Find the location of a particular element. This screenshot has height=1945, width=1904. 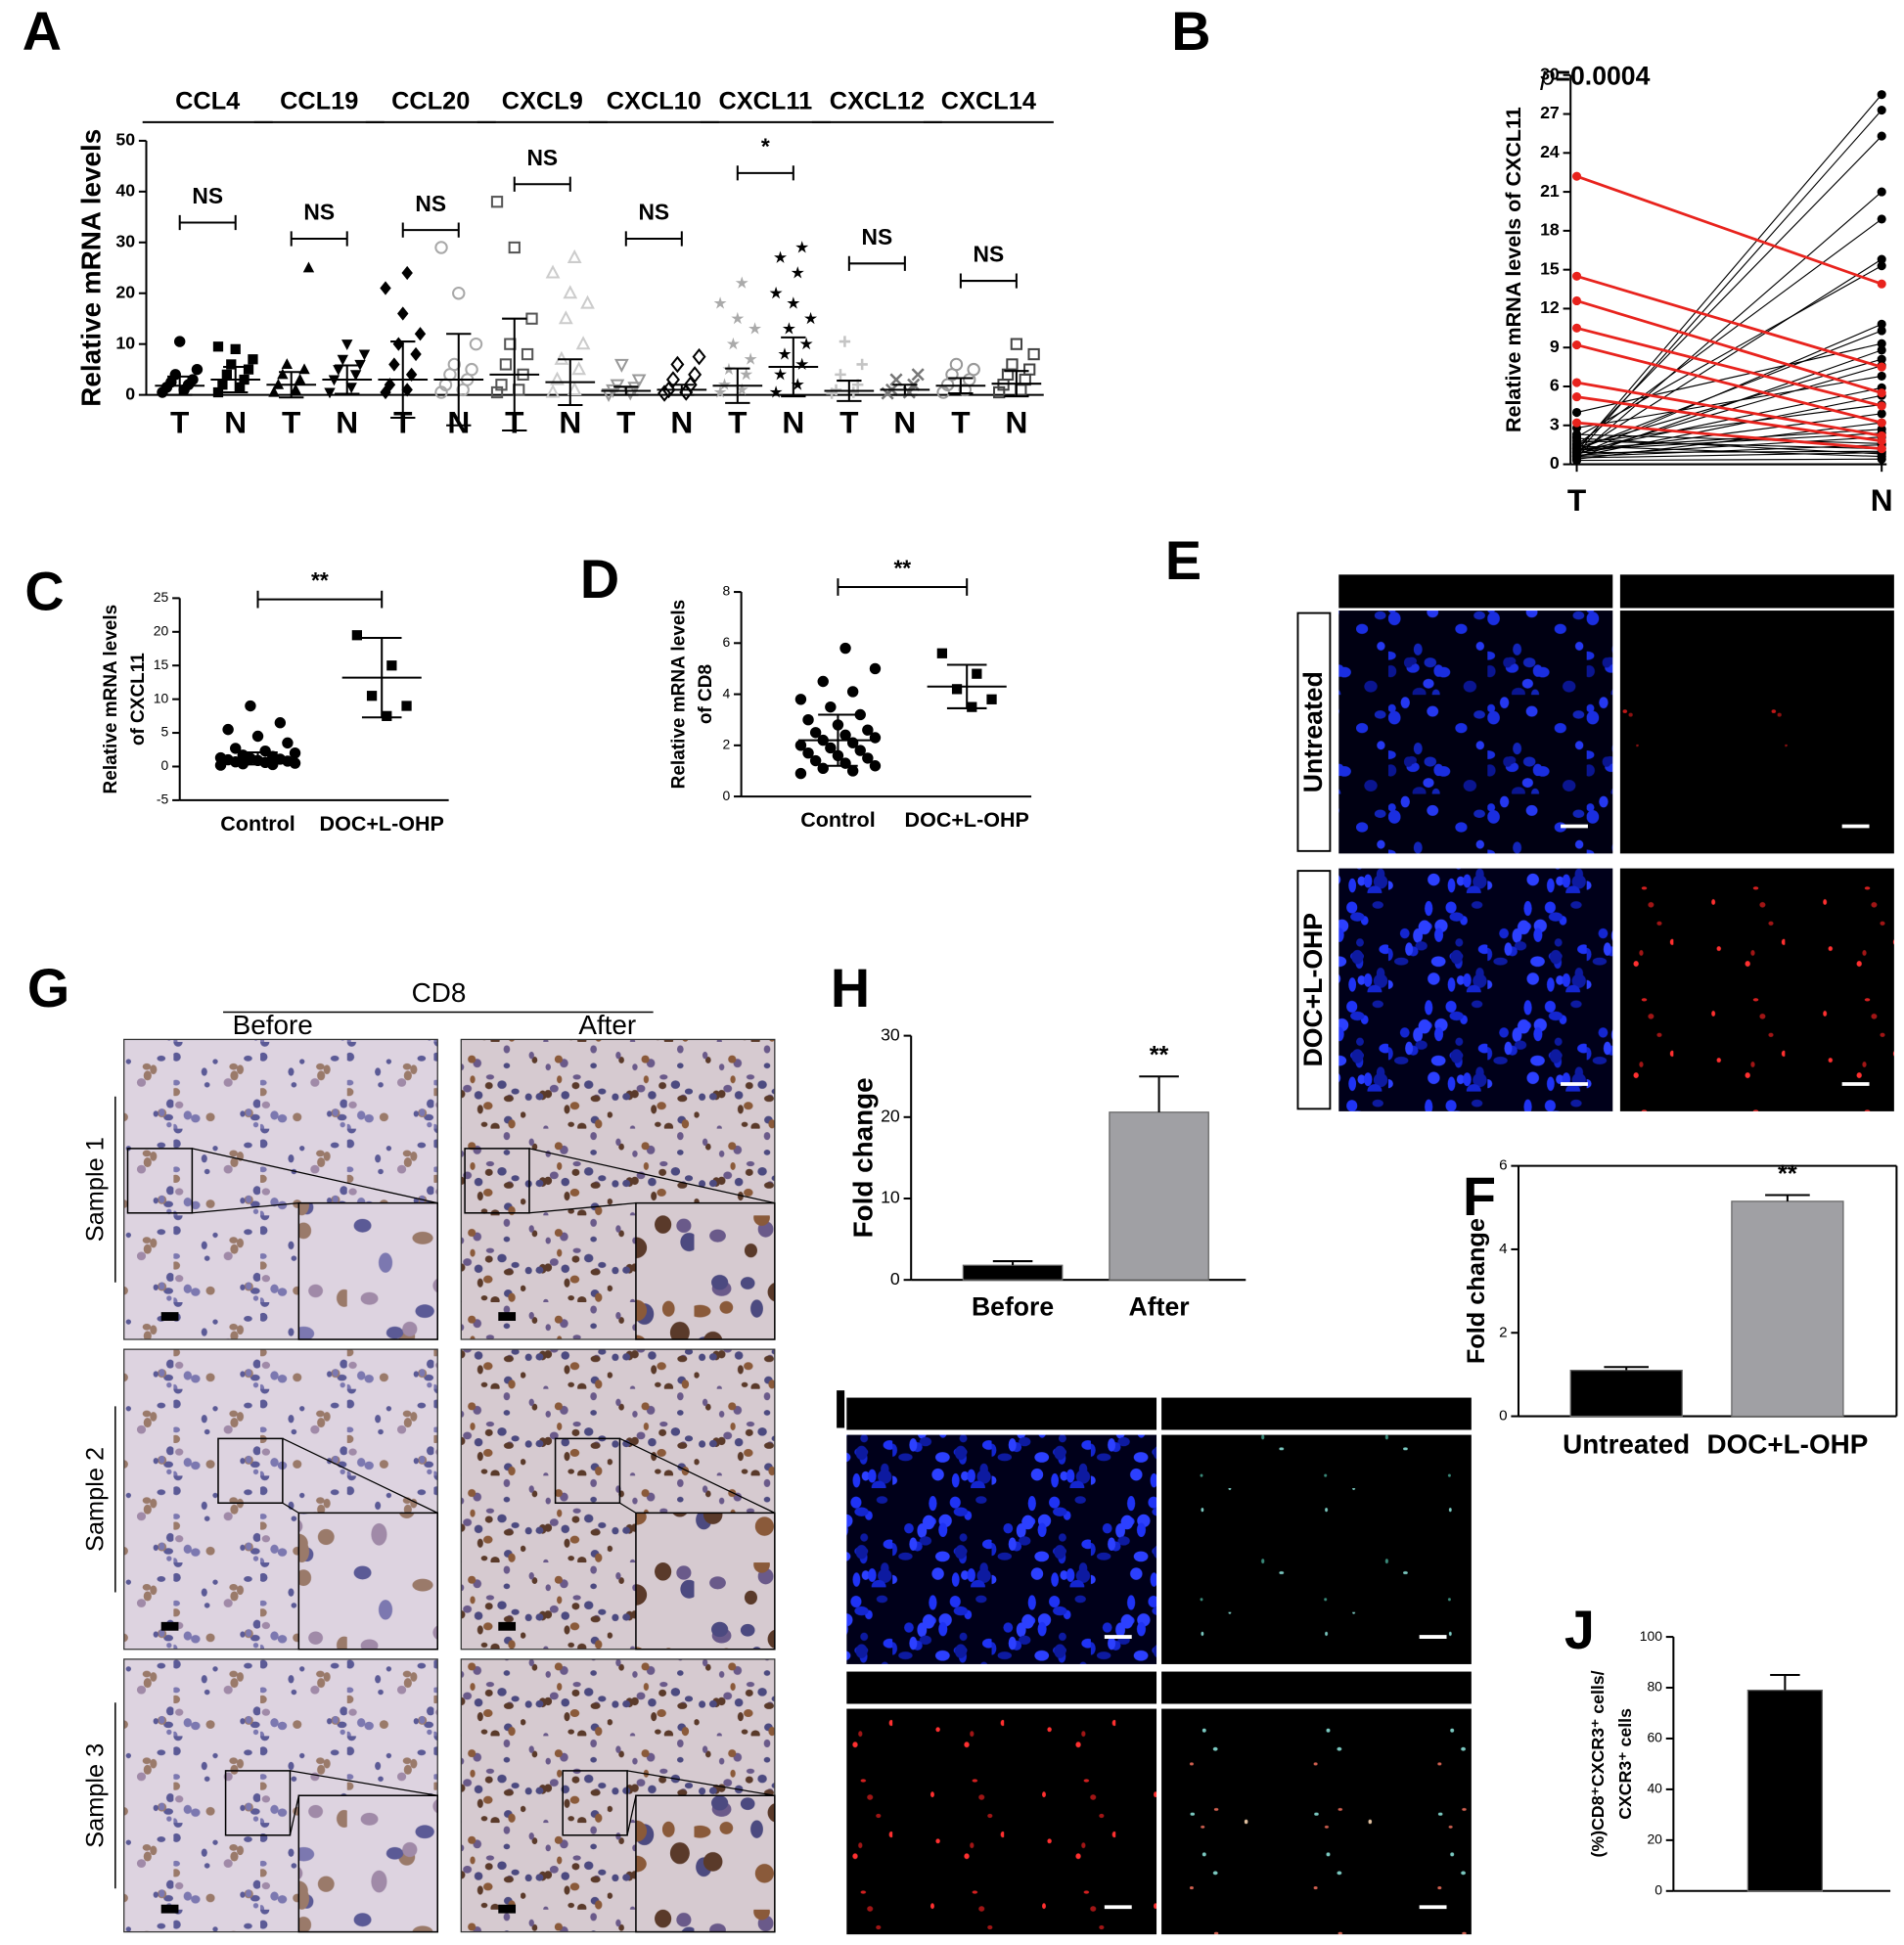

y-tick-label: 27 is located at coordinates (1550, 113).